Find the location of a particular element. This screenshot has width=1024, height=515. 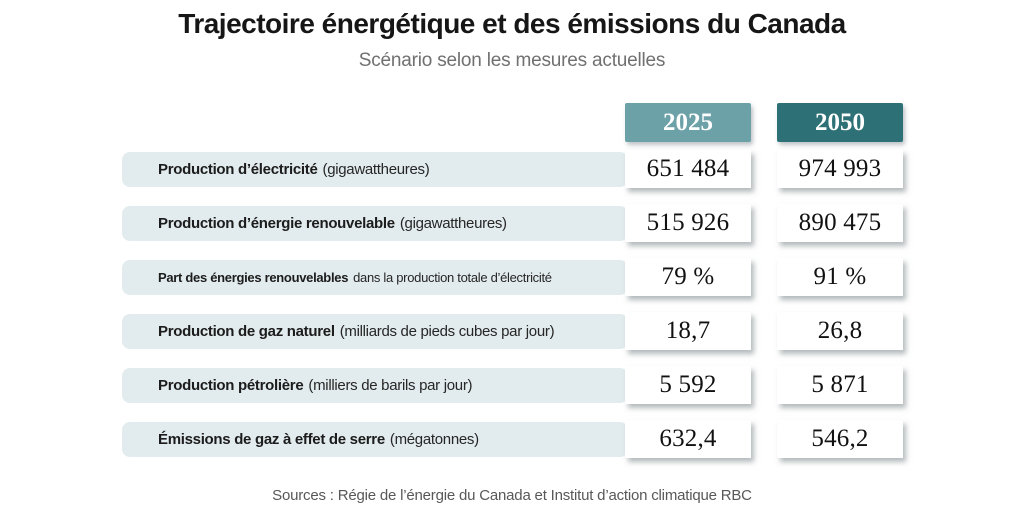

value-cell-2025: 18,7 is located at coordinates (688, 331).